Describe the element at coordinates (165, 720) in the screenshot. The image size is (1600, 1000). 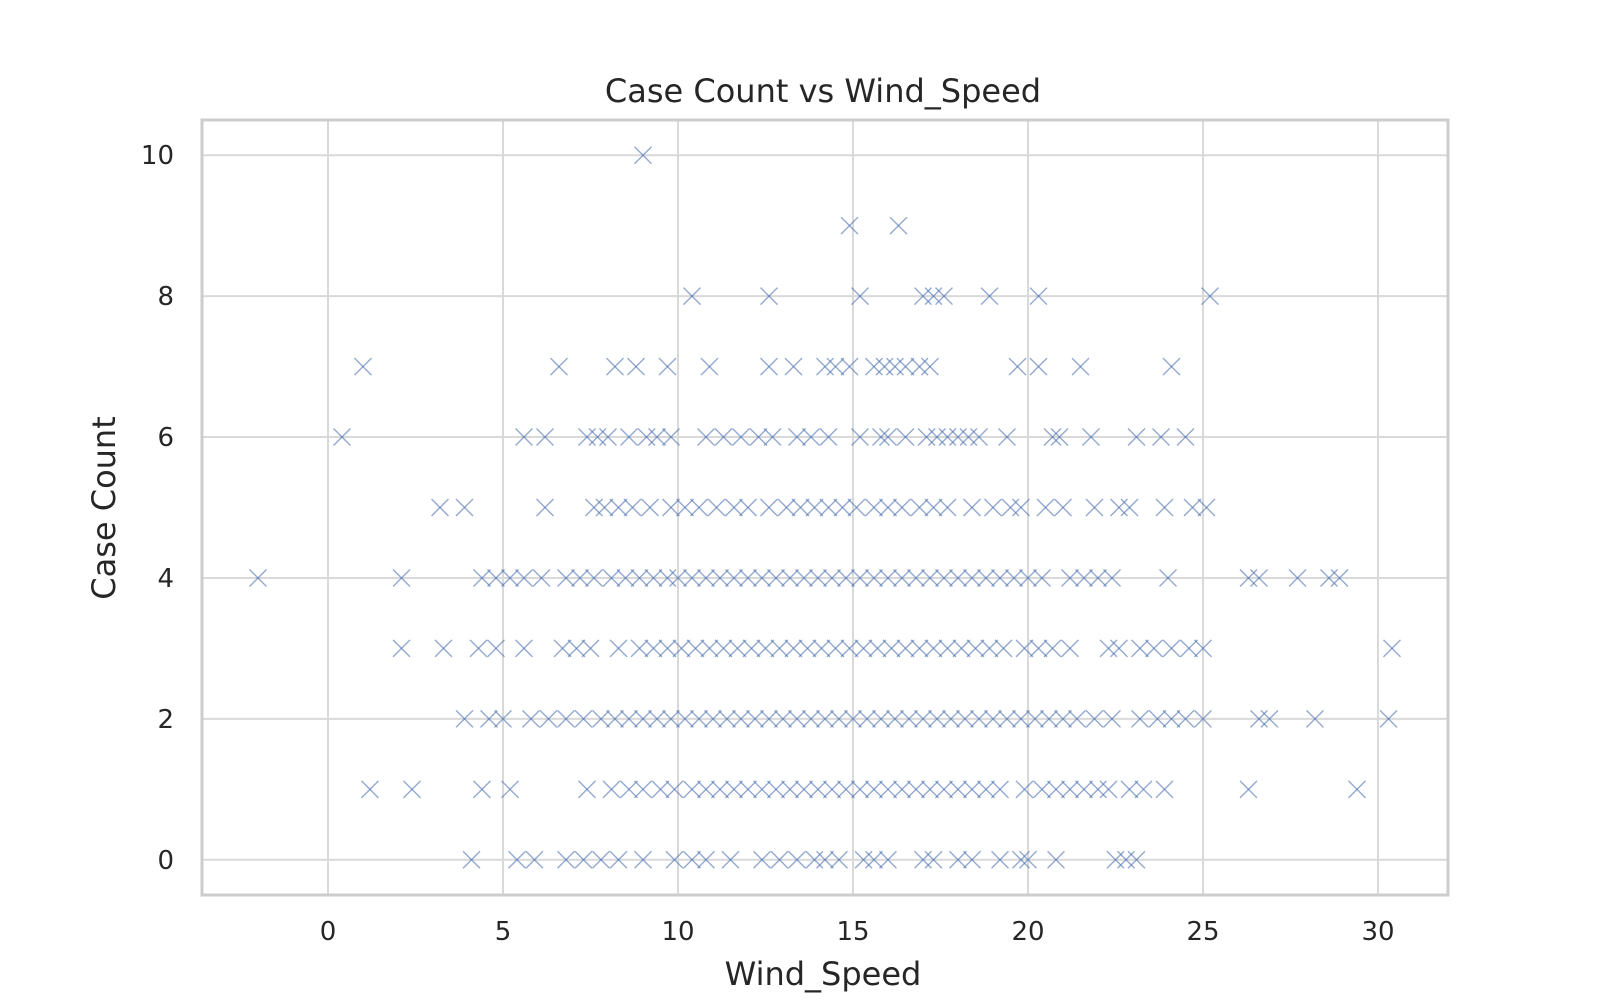
I see `y-tick-label: 2` at that location.